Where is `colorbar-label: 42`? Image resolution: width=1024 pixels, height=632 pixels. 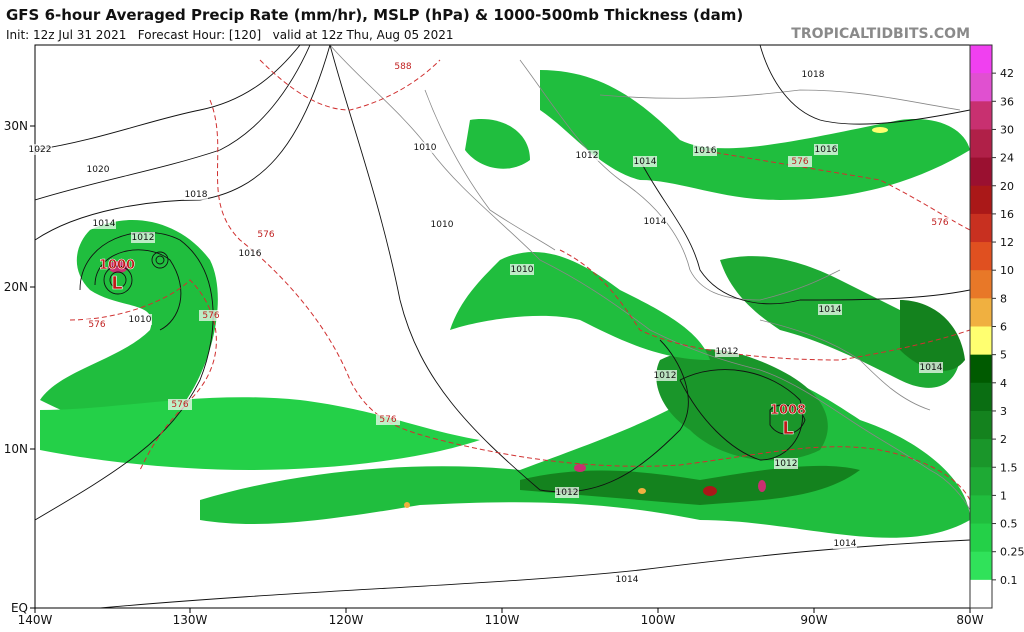
colorbar-label: 42 is located at coordinates (1007, 73).